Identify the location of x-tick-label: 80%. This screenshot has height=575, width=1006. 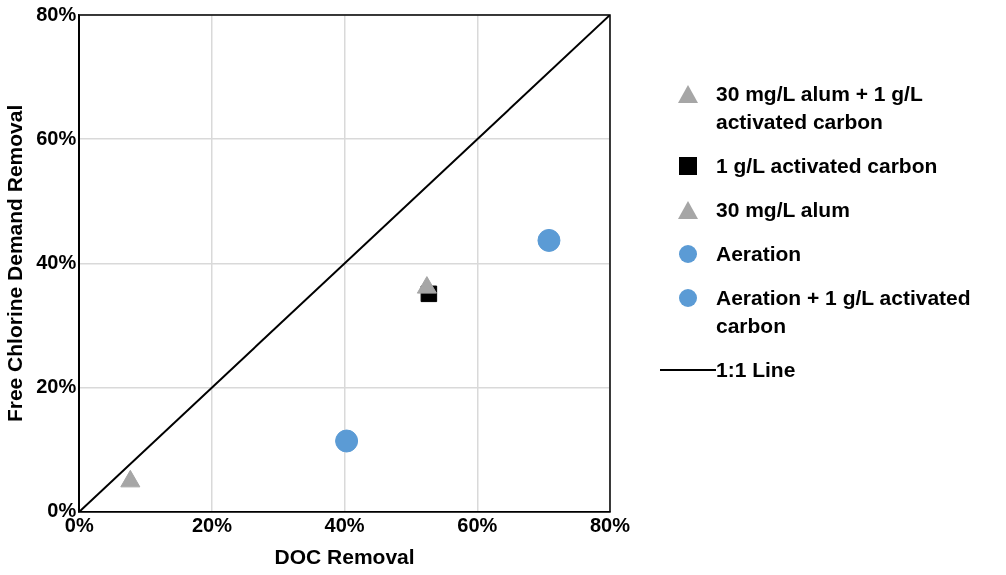
(610, 525).